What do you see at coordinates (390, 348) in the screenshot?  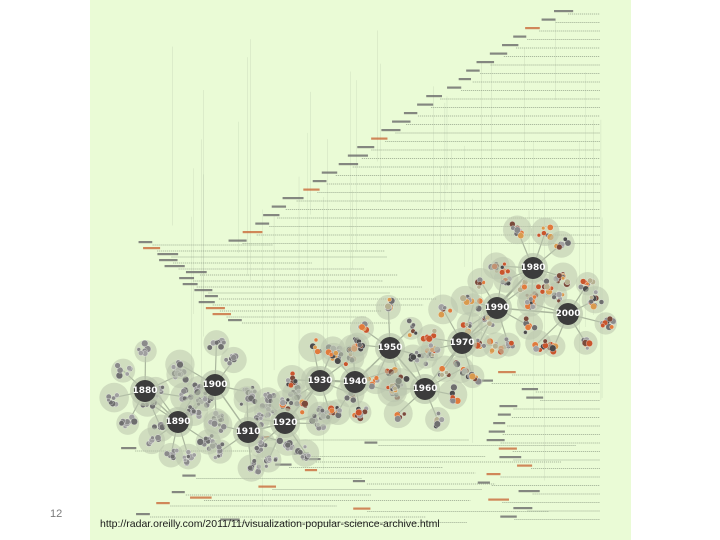 I see `decade-hub-1950` at bounding box center [390, 348].